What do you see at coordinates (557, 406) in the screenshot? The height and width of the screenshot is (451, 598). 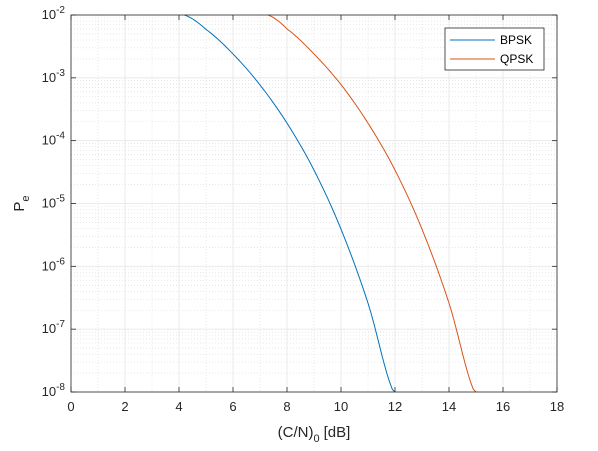 I see `x-tick-label: 18` at bounding box center [557, 406].